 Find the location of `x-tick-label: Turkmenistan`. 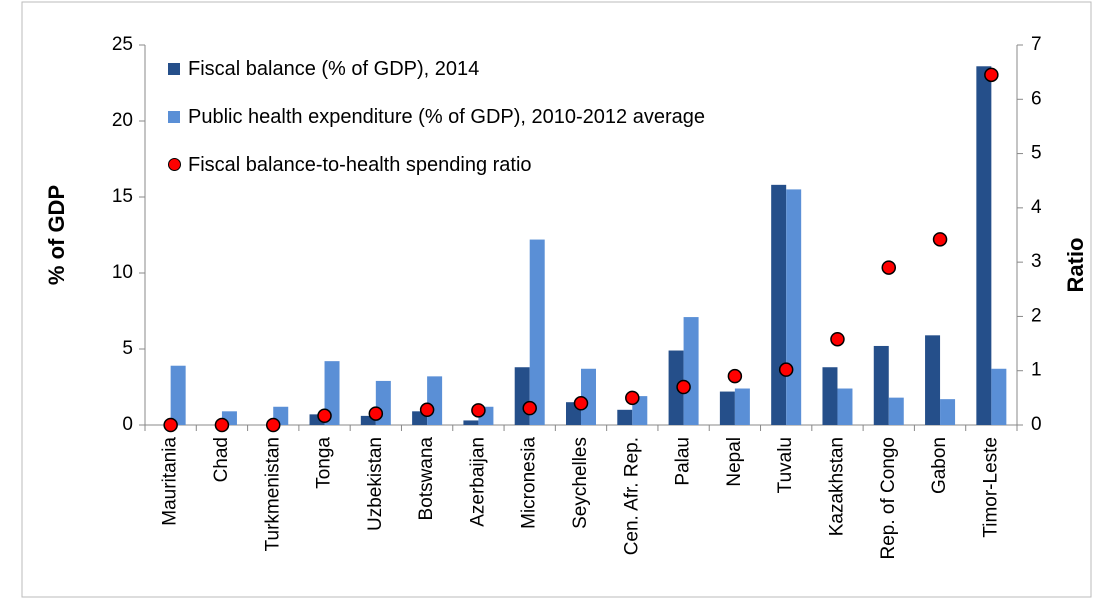

x-tick-label: Turkmenistan is located at coordinates (272, 494).